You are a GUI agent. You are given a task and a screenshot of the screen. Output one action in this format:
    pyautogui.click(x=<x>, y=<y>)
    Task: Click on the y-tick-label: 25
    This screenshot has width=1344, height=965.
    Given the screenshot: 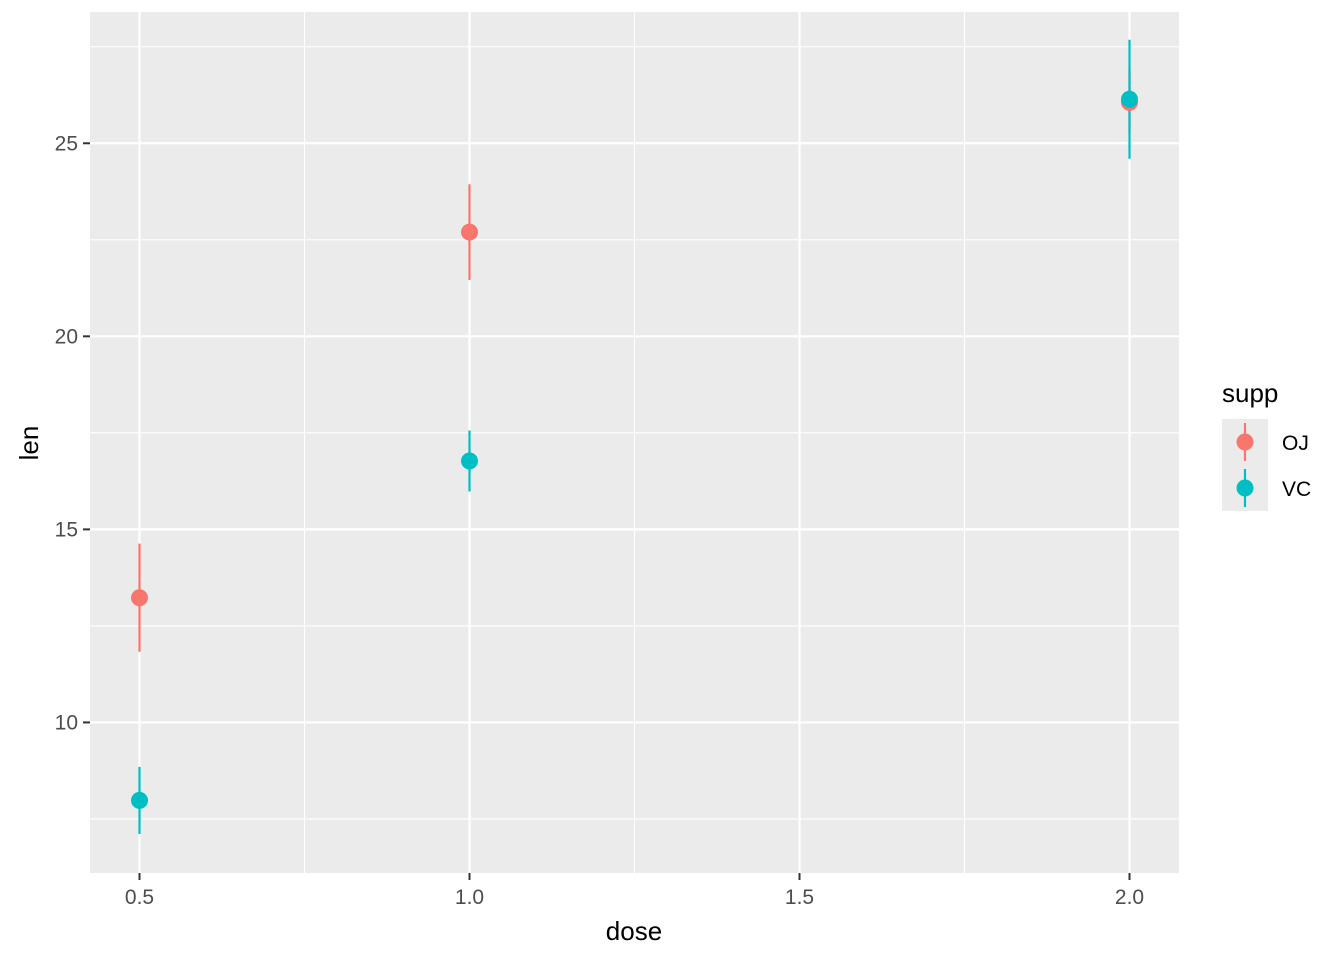 What is the action you would take?
    pyautogui.click(x=66, y=143)
    